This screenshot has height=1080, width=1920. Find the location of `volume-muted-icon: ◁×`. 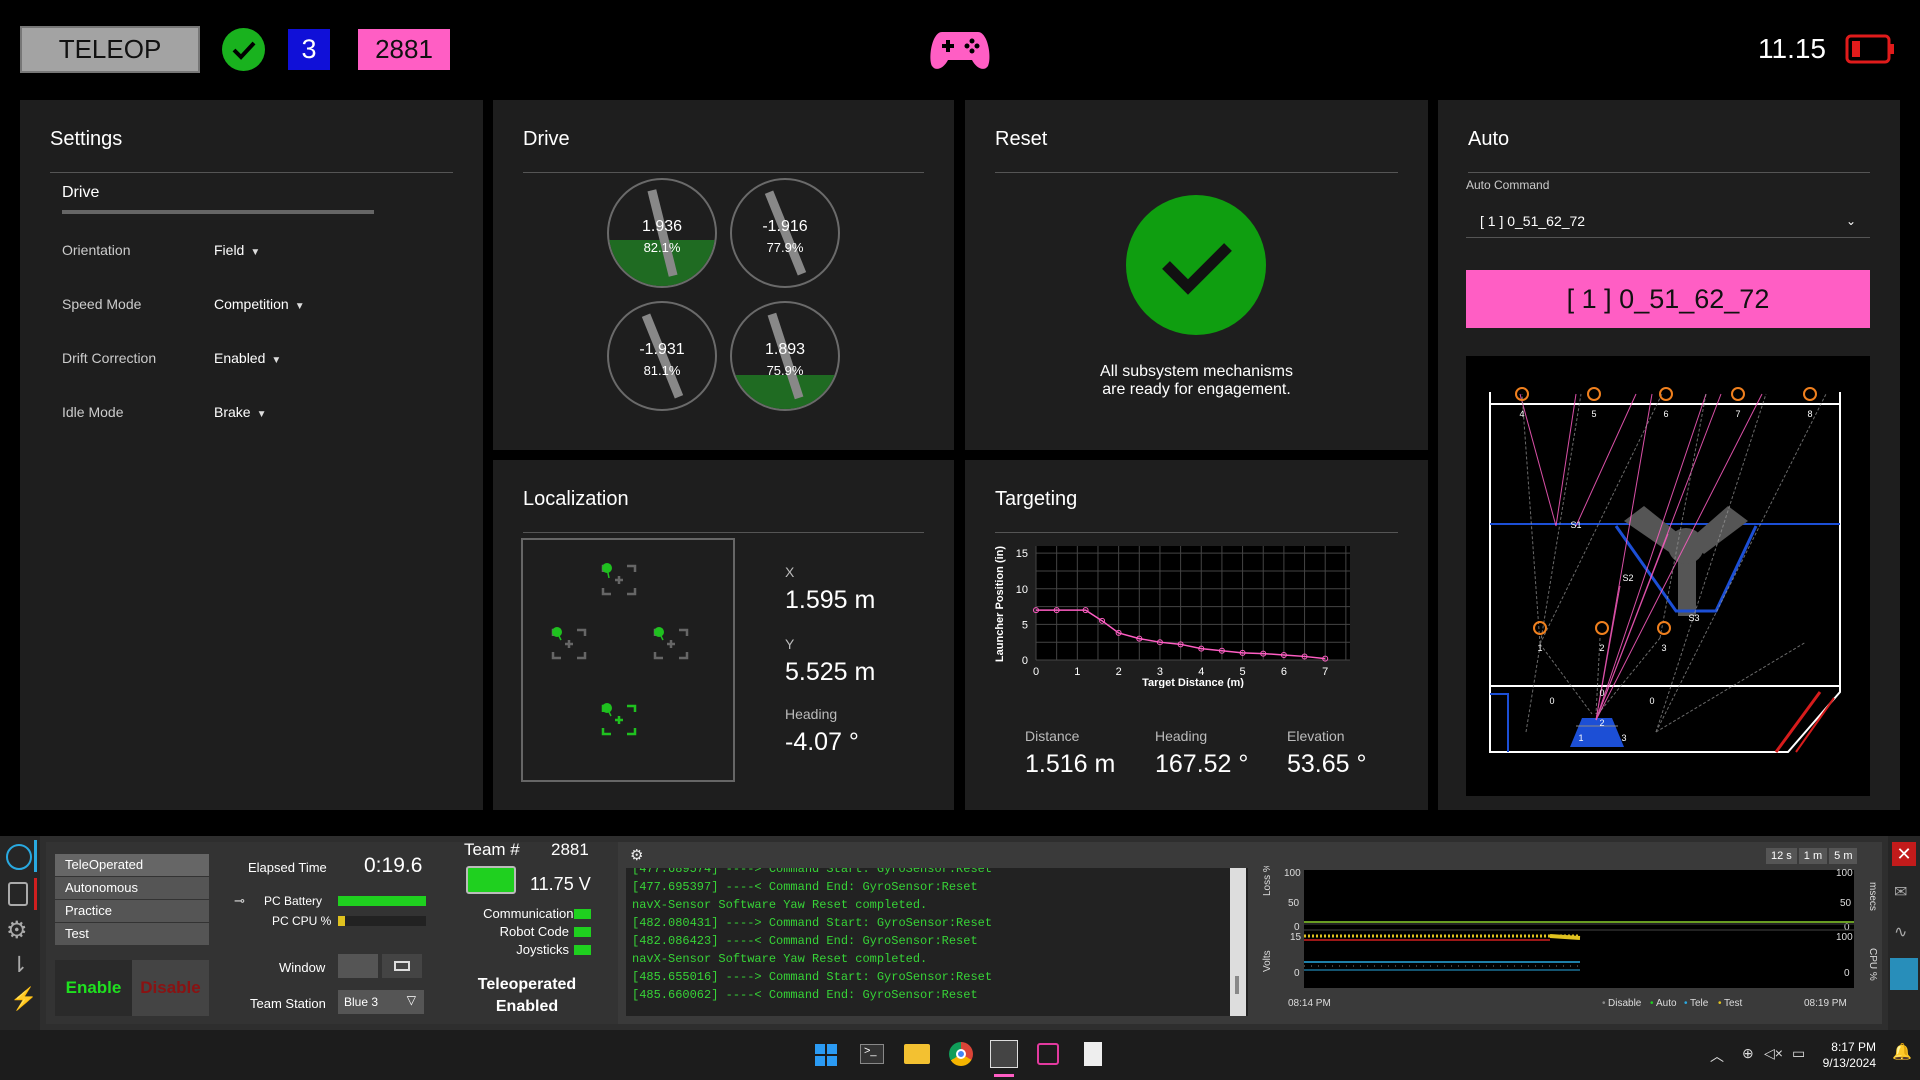

volume-muted-icon: ◁× is located at coordinates (1773, 1053).